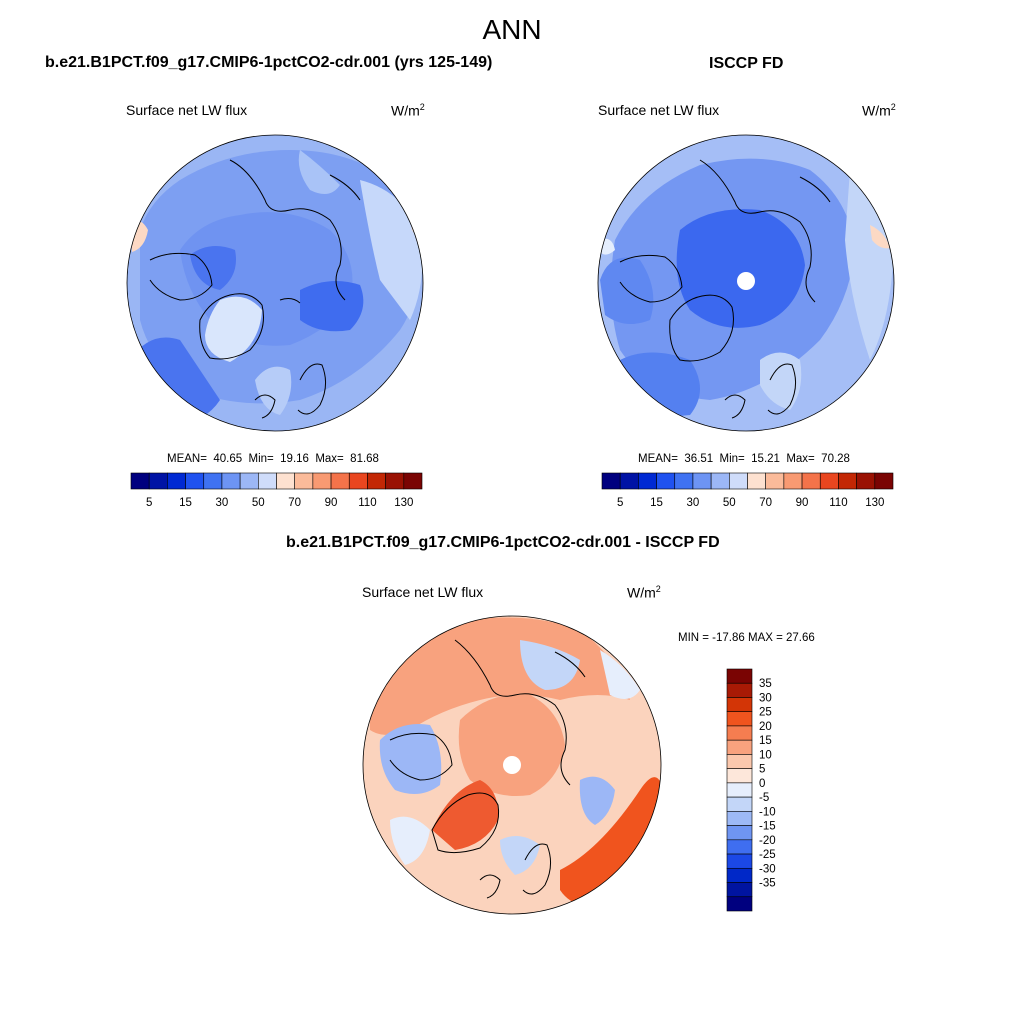 The height and width of the screenshot is (1024, 1024). What do you see at coordinates (765, 713) in the screenshot?
I see `diff-colorbar-tick-label: 25` at bounding box center [765, 713].